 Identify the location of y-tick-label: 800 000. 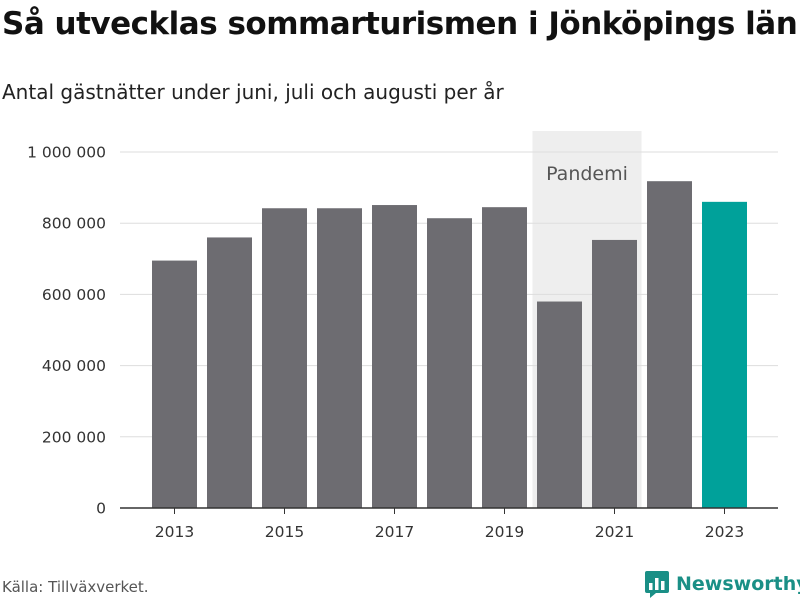
(74, 224).